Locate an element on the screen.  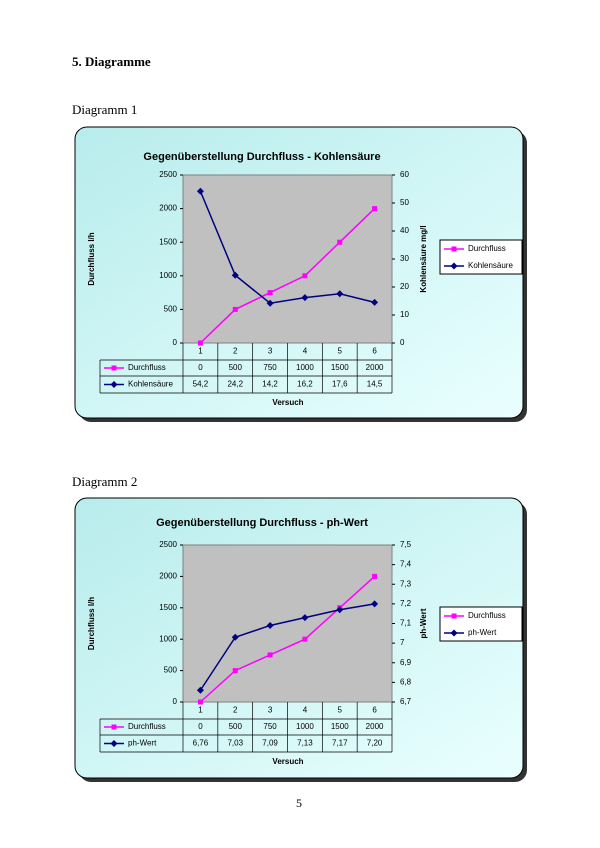
y2-tick-label: 60 is located at coordinates (404, 174).